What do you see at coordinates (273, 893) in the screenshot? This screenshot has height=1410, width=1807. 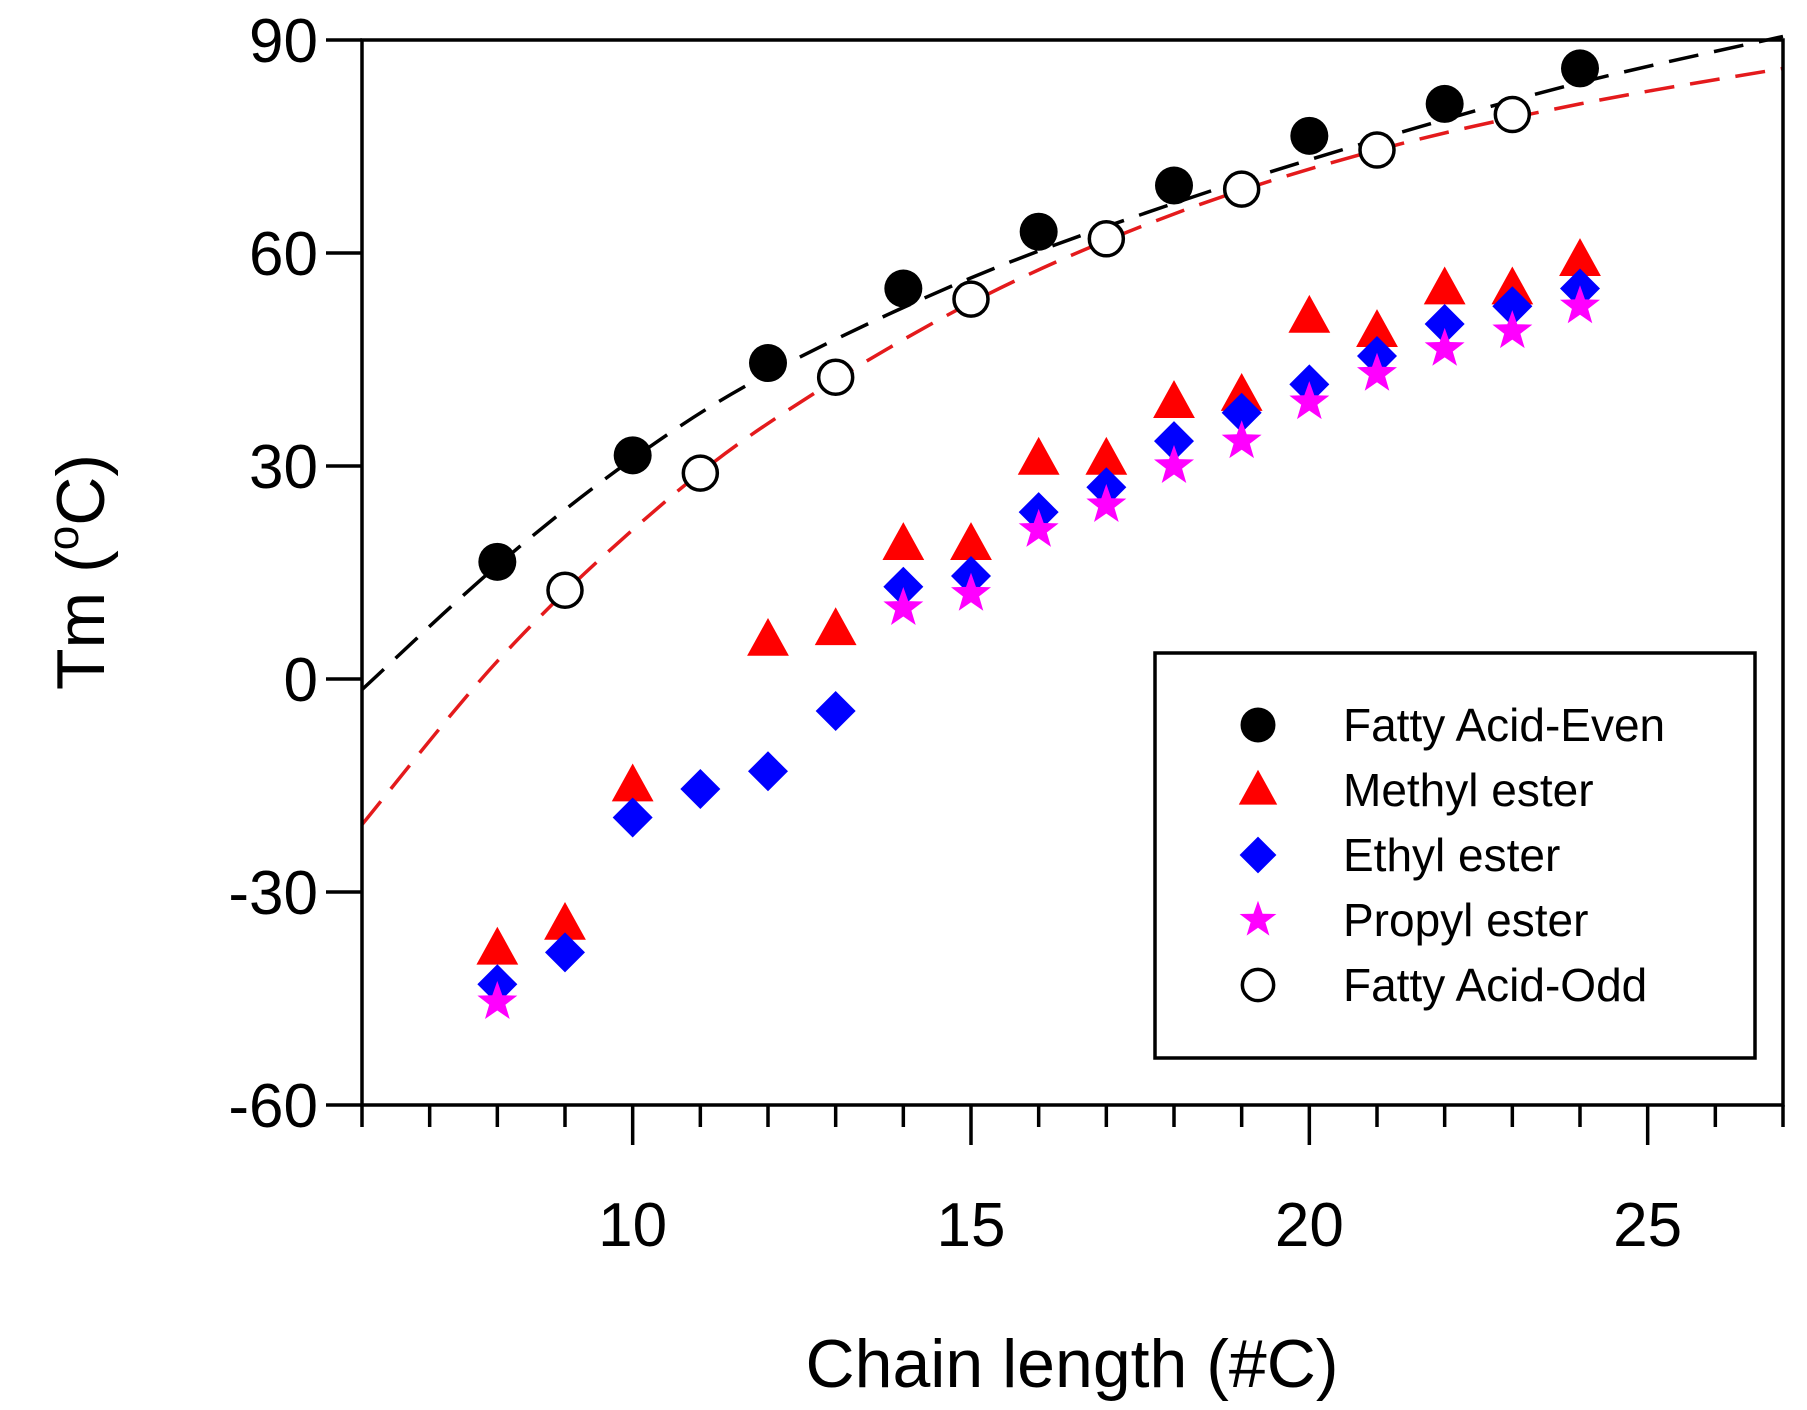 I see `y-tick-label: -30` at bounding box center [273, 893].